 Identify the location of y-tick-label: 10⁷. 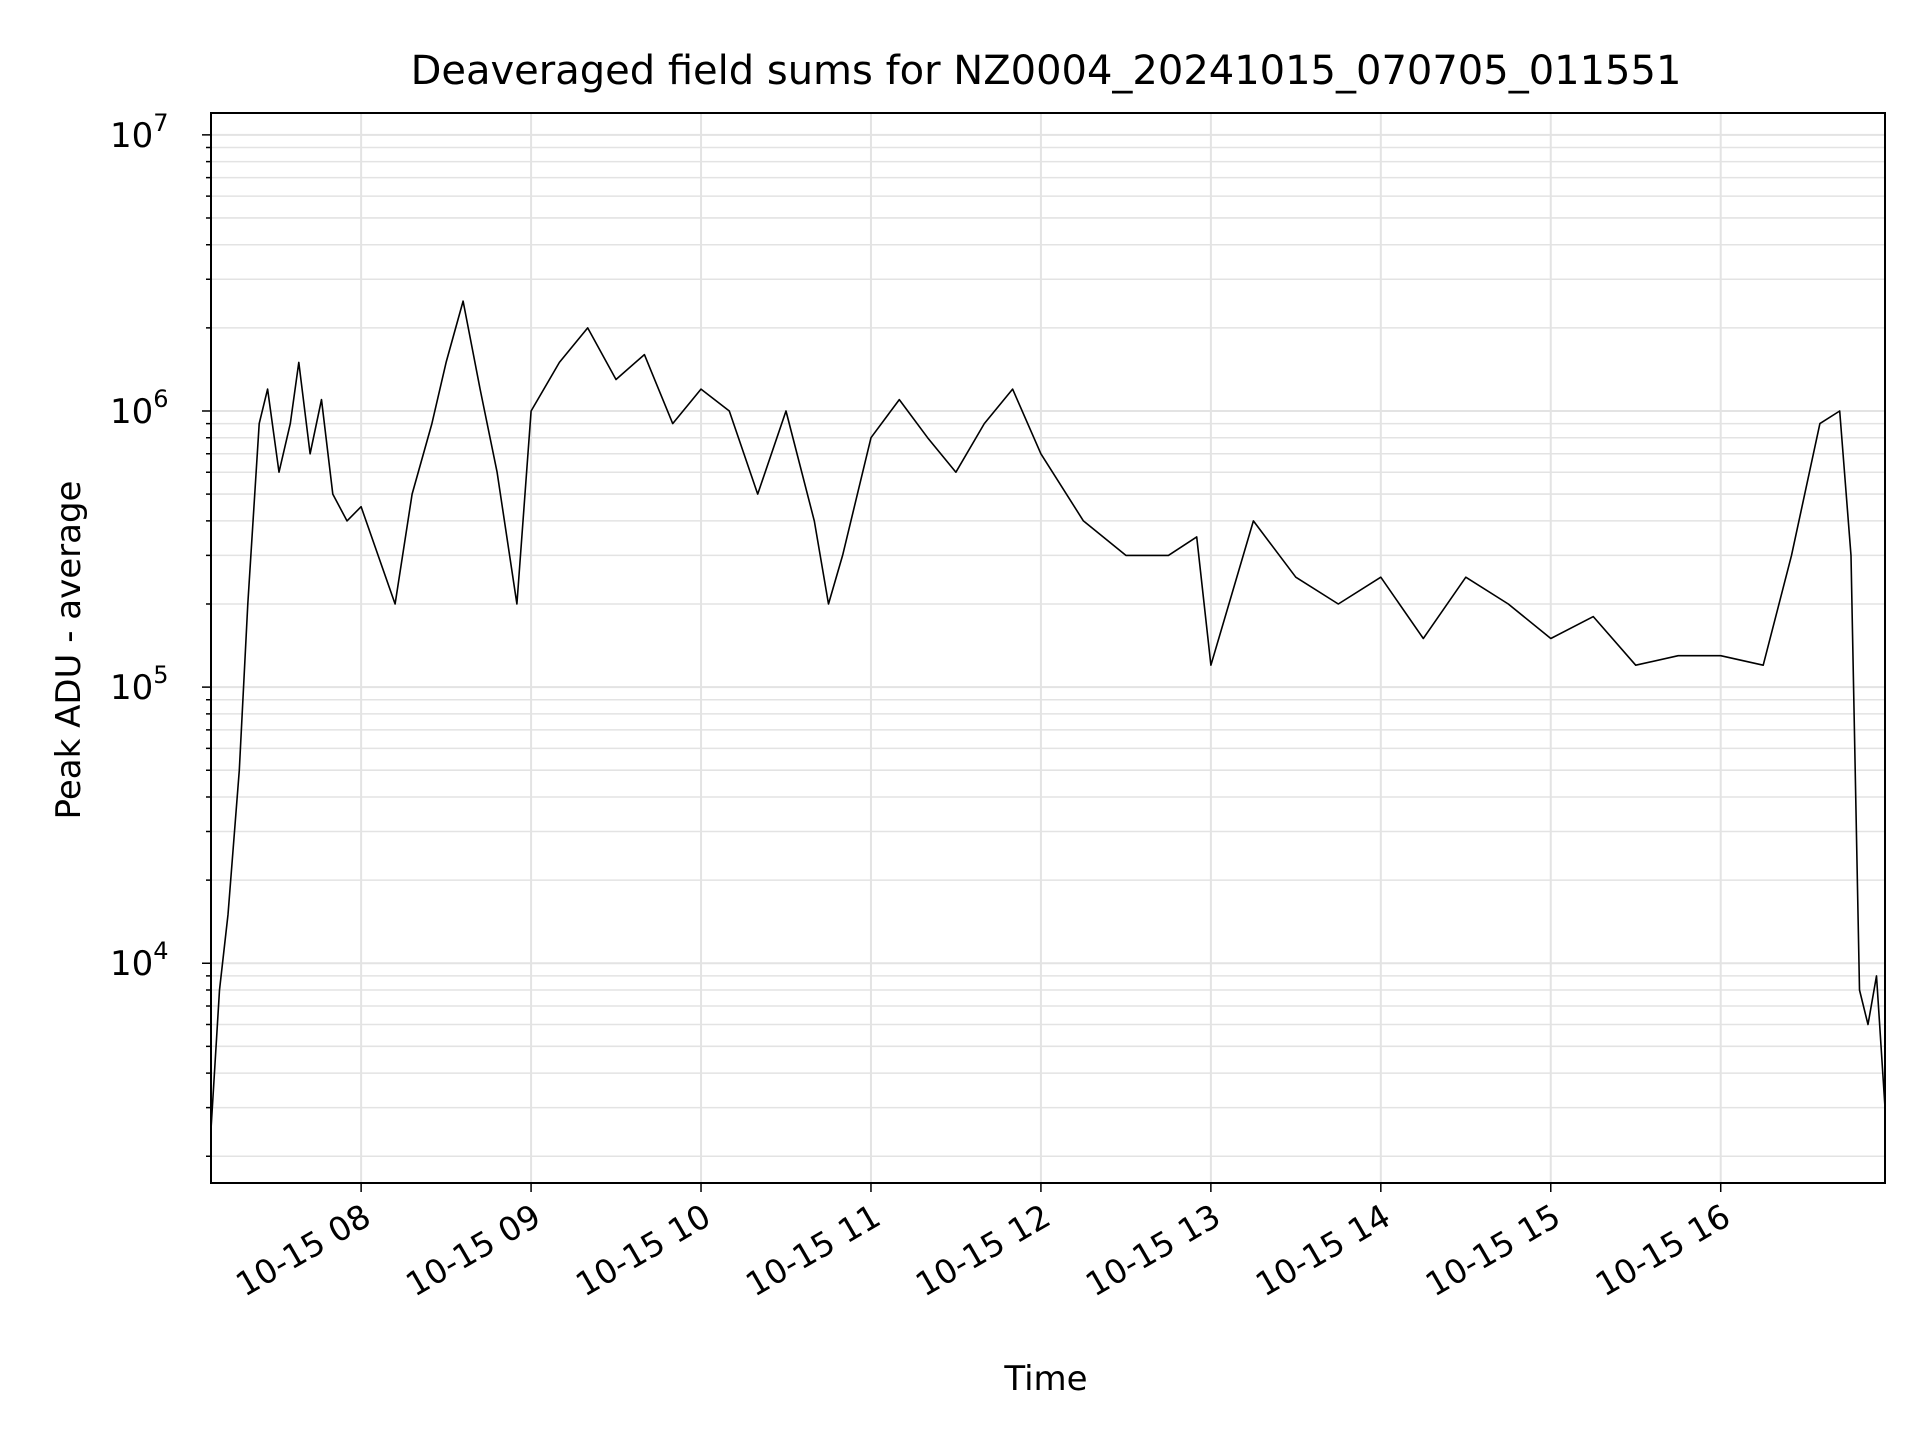
(139, 132).